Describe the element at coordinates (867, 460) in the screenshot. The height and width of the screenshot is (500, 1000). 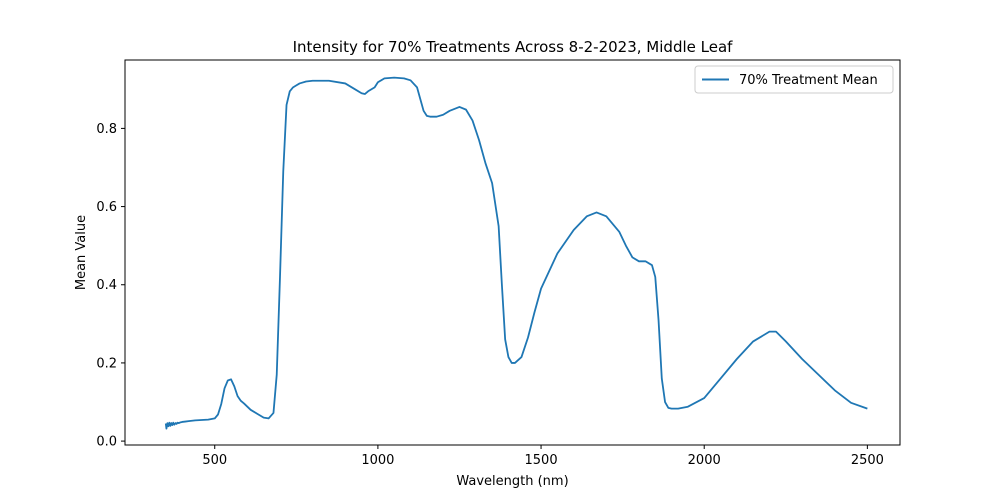
I see `x-tick-label: 2500` at that location.